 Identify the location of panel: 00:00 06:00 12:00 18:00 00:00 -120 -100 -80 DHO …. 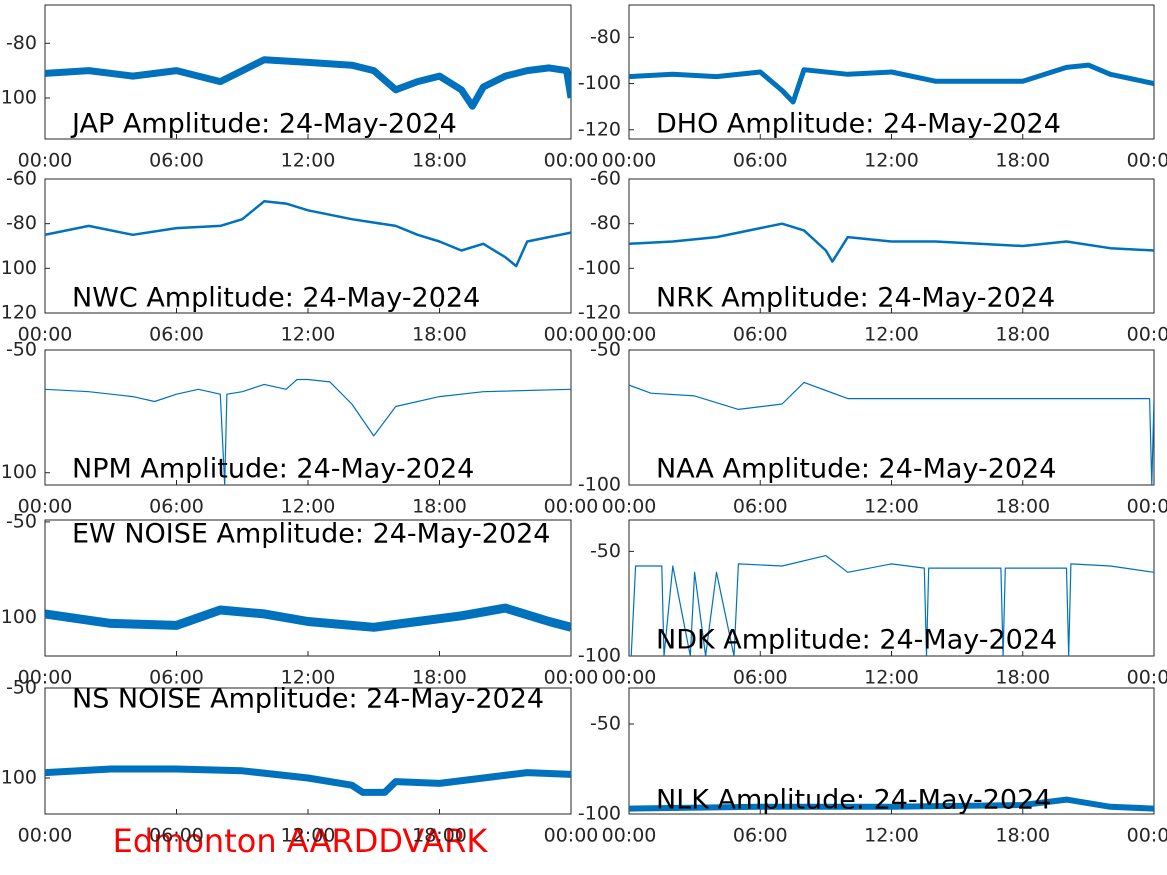
(872, 88).